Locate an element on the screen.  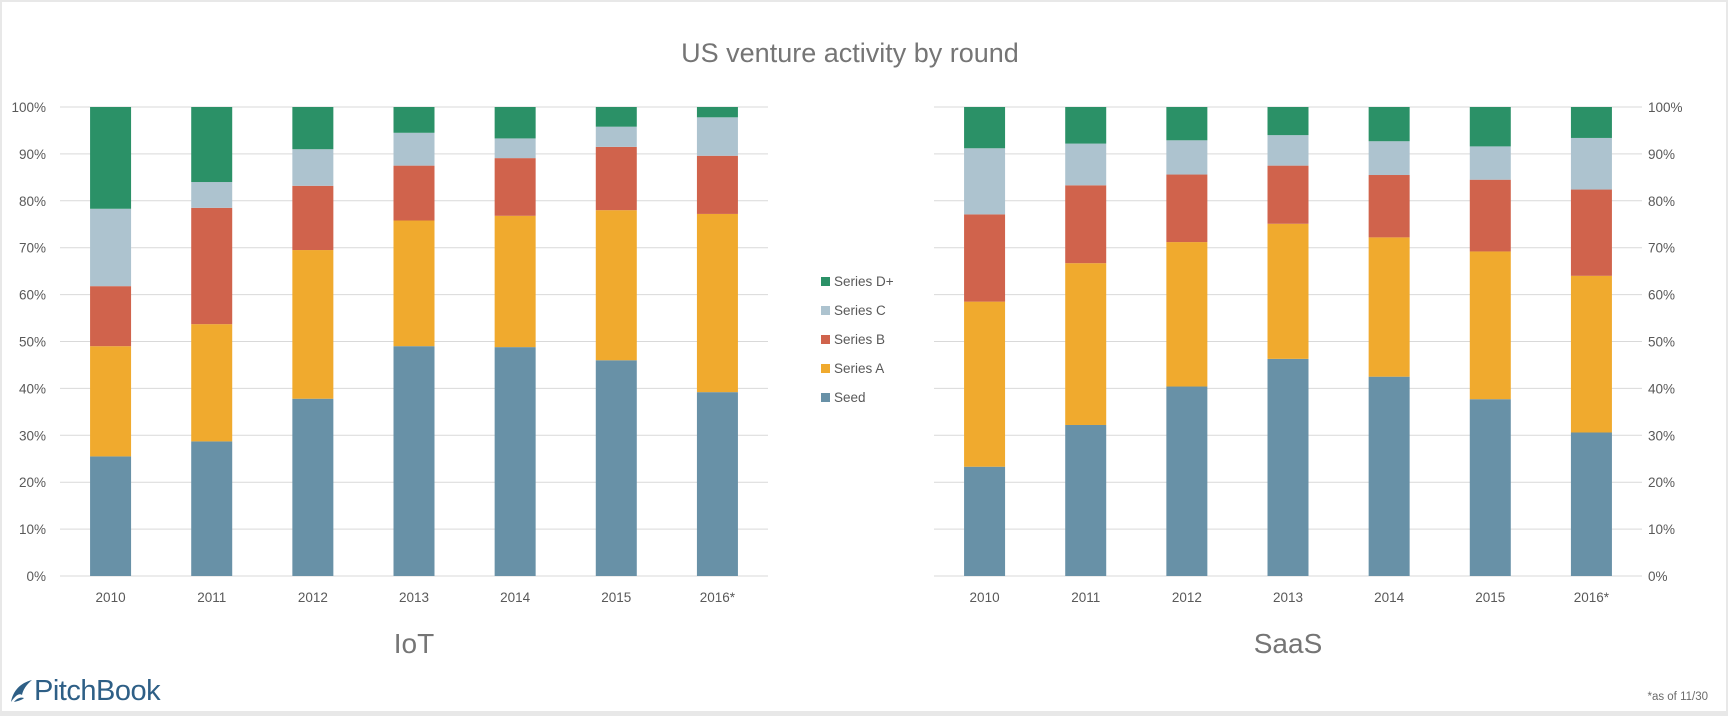
pitchbook-logo-icon is located at coordinates (21, 691).